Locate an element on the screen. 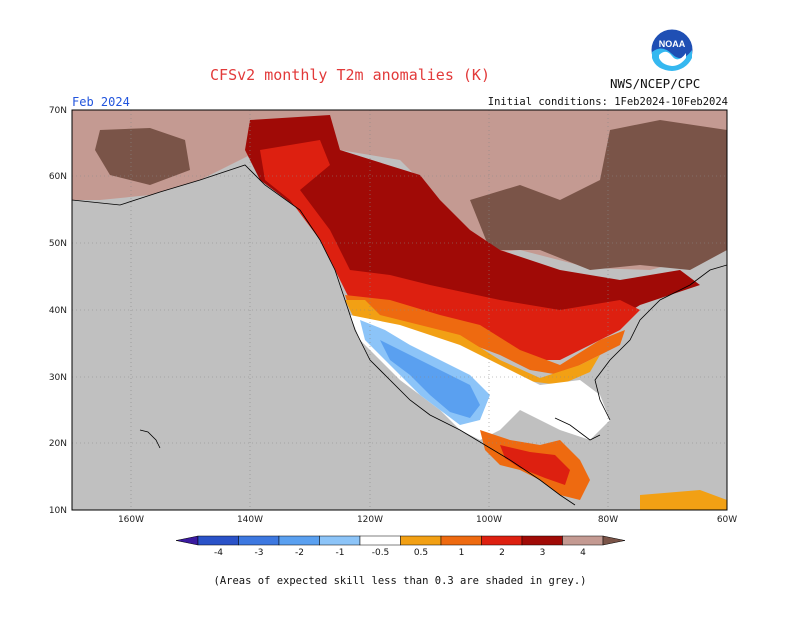 This screenshot has width=800, height=618. colorbar-label: 3 is located at coordinates (543, 553).